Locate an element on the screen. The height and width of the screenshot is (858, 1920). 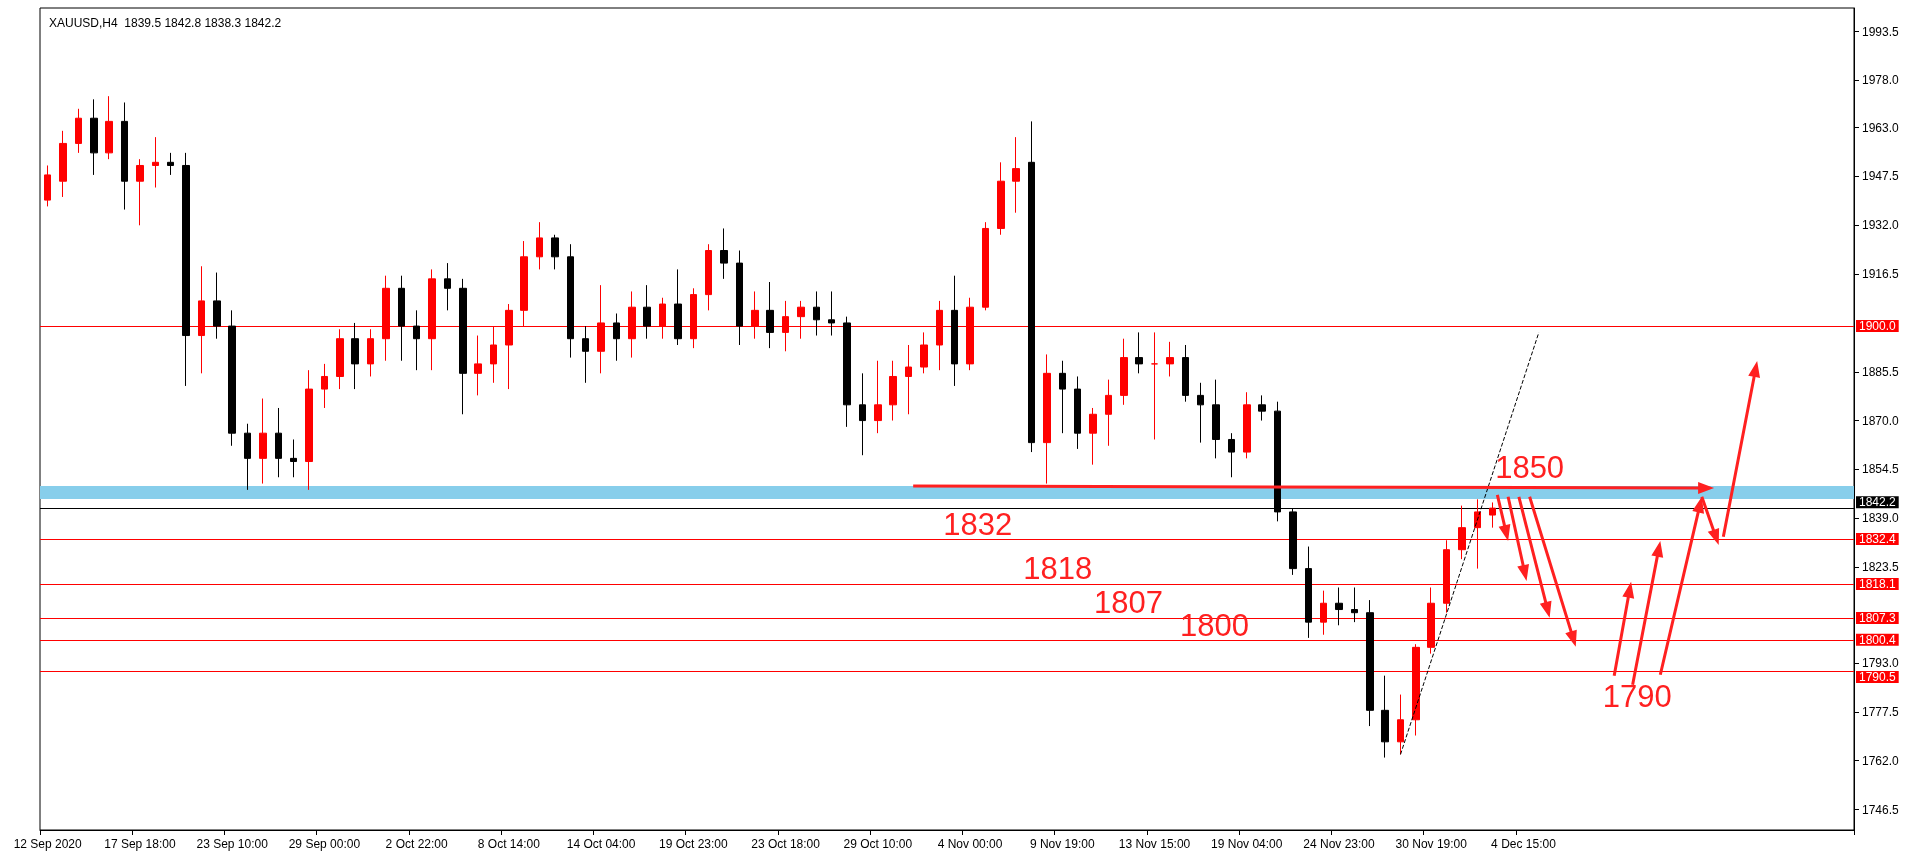
x-tick-label: 14 Oct 04:00 is located at coordinates (601, 844).